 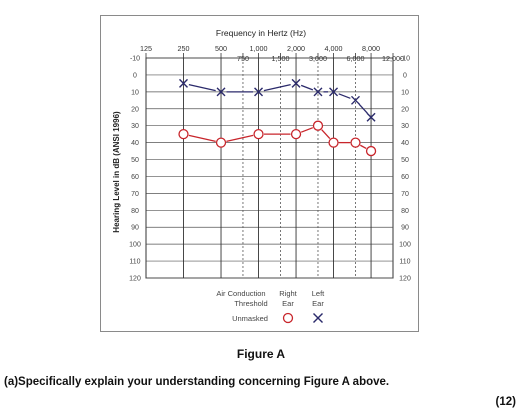 What do you see at coordinates (135, 75) in the screenshot?
I see `y-tick-label-left: 0` at bounding box center [135, 75].